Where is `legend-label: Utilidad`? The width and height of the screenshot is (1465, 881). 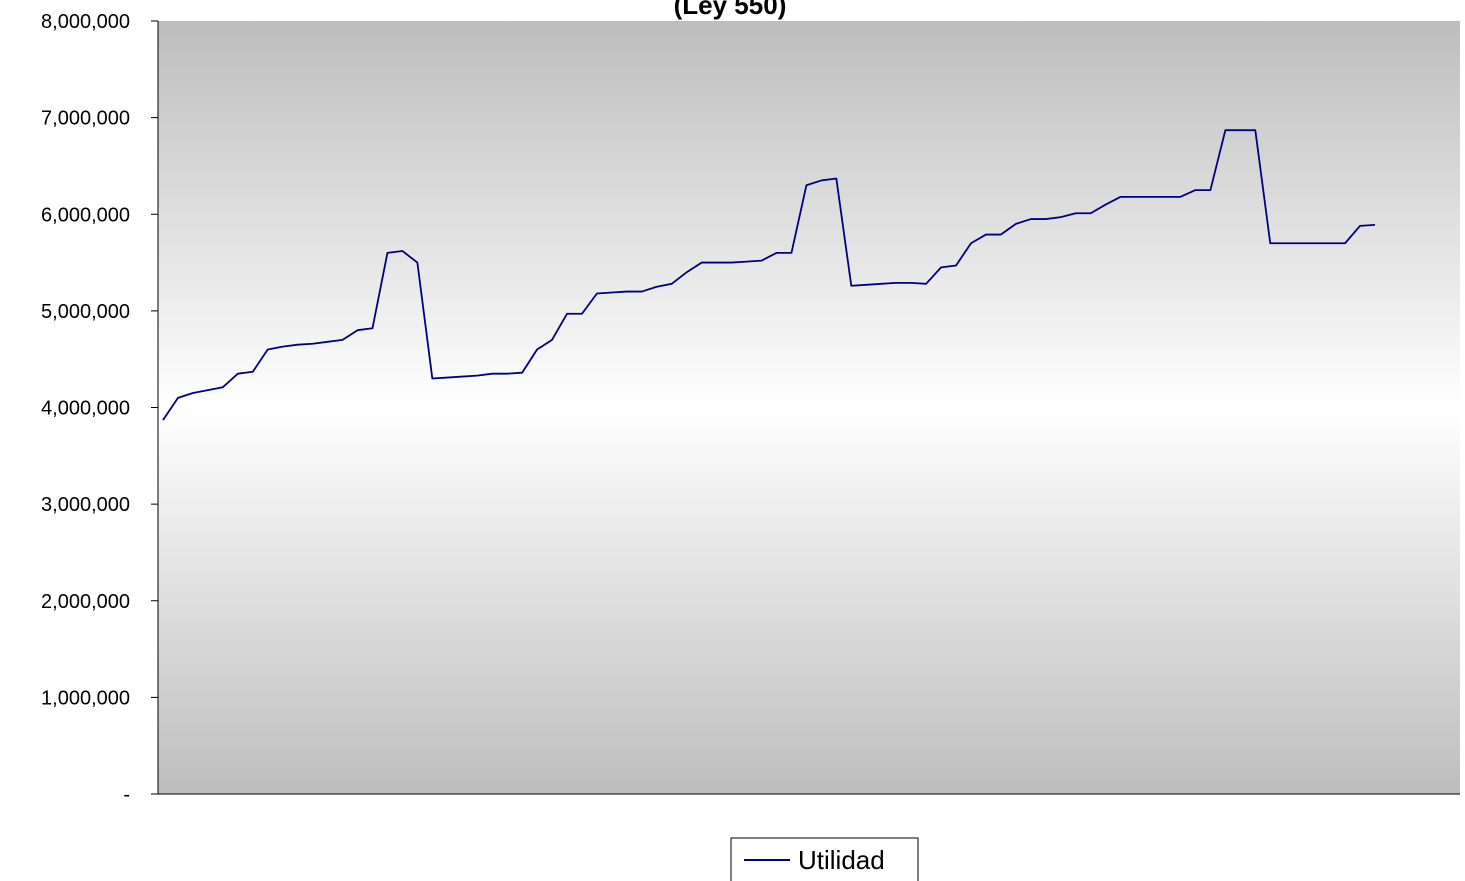
legend-label: Utilidad is located at coordinates (841, 860).